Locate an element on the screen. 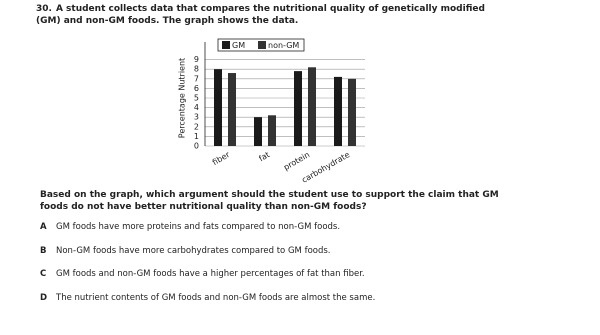 The height and width of the screenshot is (335, 600). y-tick-label: 6 is located at coordinates (196, 88).